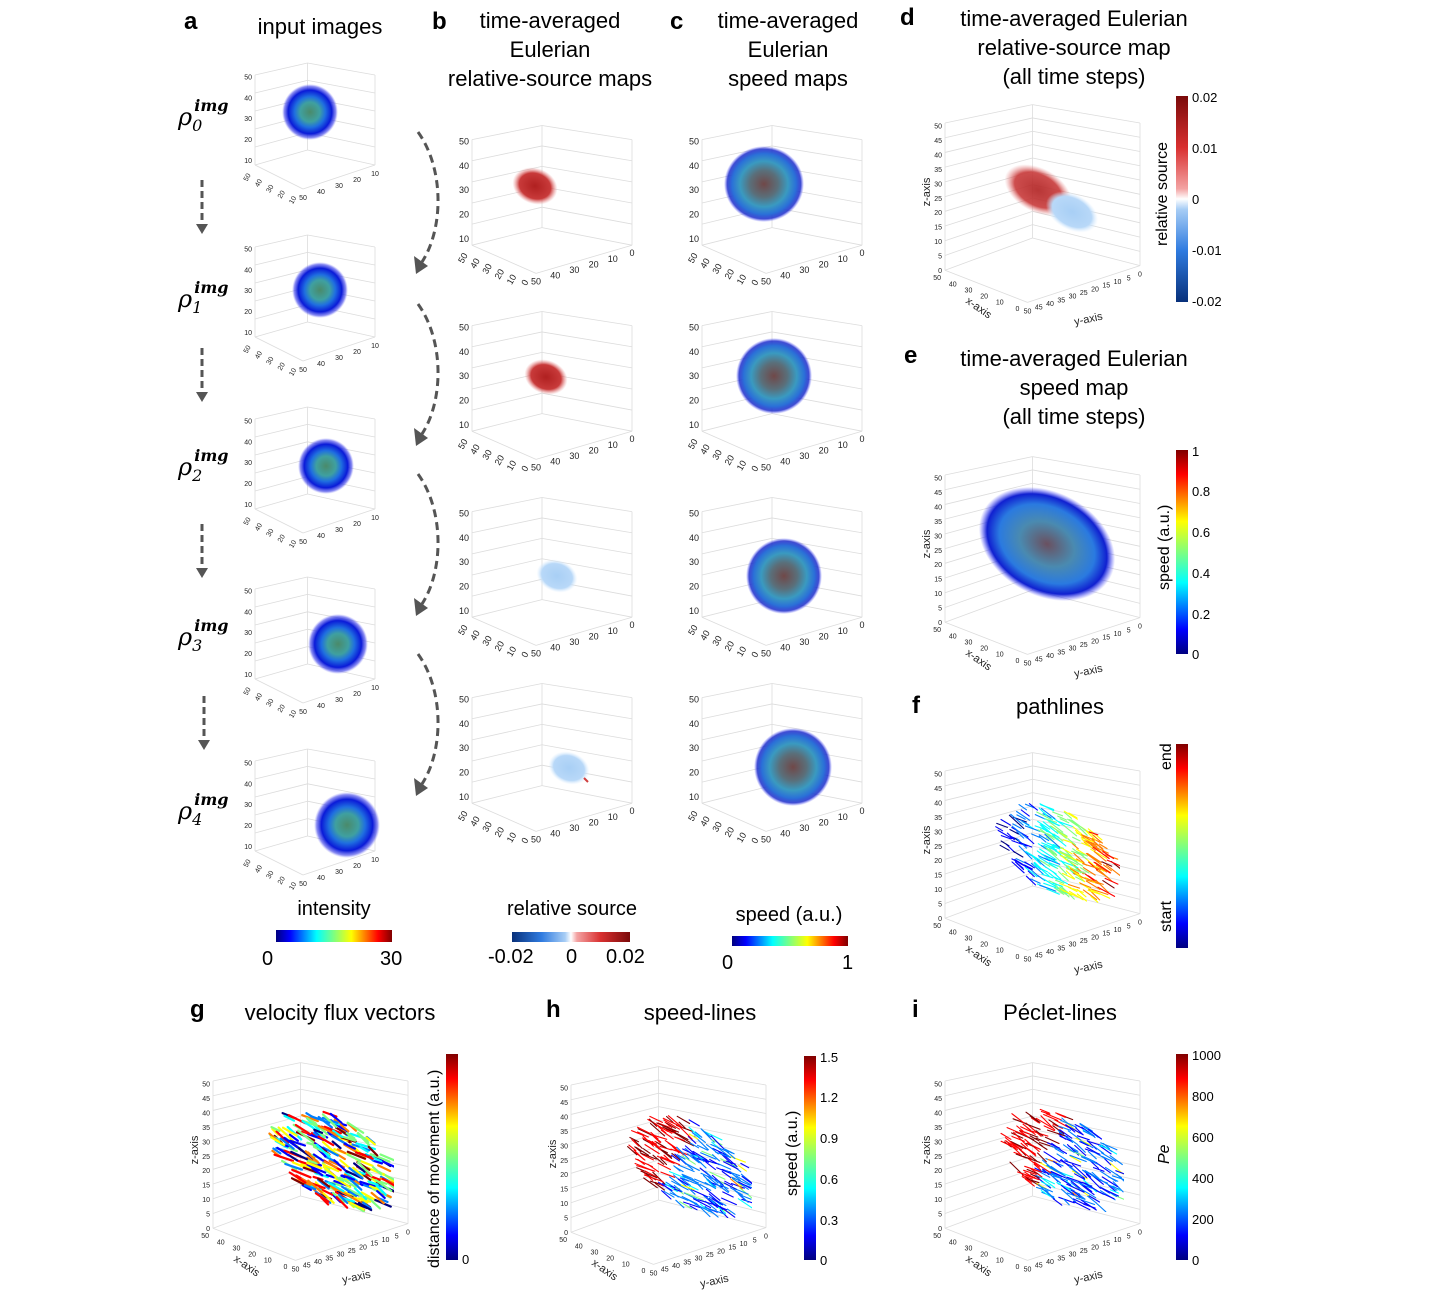  I want to click on y-tick-label: 15, so click(1106, 286).